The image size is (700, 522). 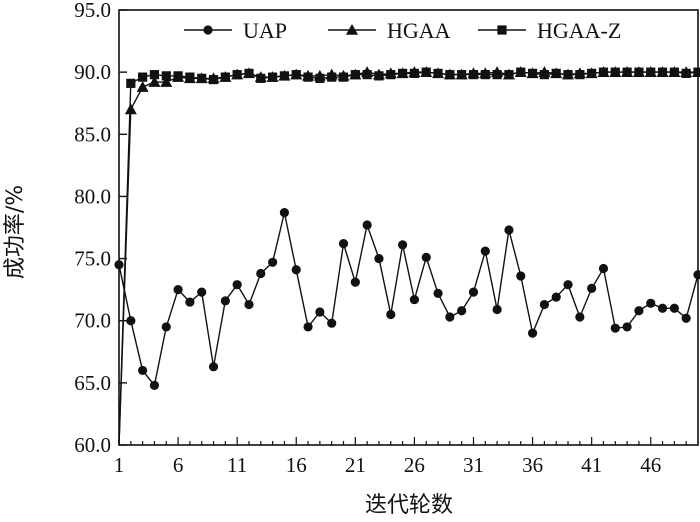 I want to click on legend-marker, so click(x=352, y=29).